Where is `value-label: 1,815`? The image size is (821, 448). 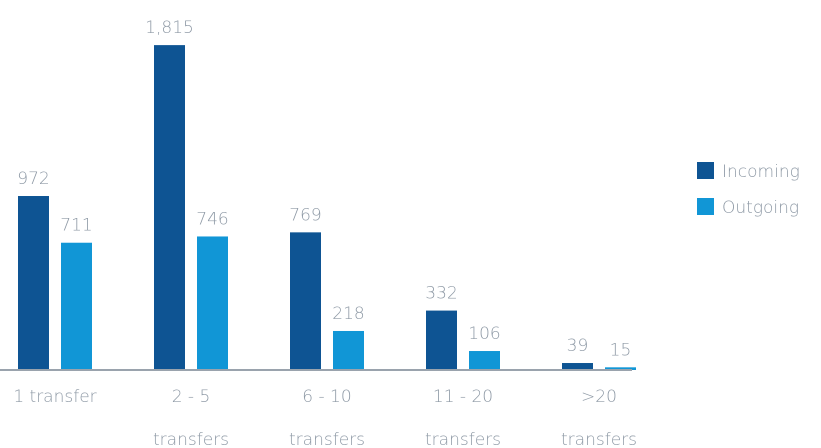 value-label: 1,815 is located at coordinates (169, 28).